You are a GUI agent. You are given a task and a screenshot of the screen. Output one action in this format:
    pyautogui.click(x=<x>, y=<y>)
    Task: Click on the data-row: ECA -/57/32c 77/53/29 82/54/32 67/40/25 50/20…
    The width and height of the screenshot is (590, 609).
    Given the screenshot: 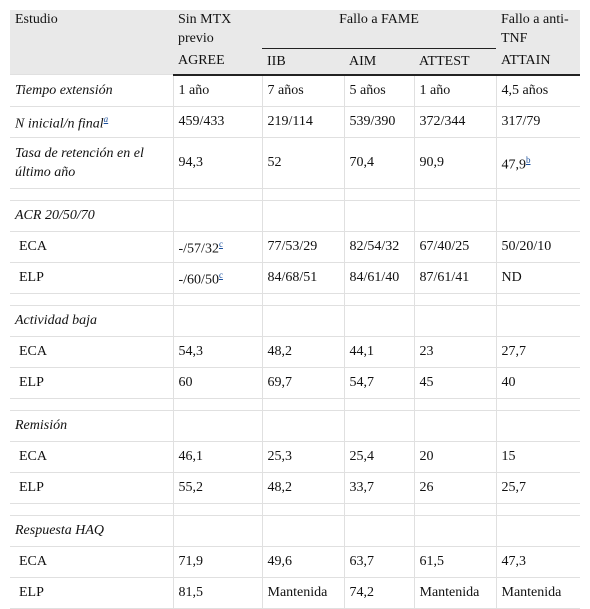 What is the action you would take?
    pyautogui.click(x=295, y=246)
    